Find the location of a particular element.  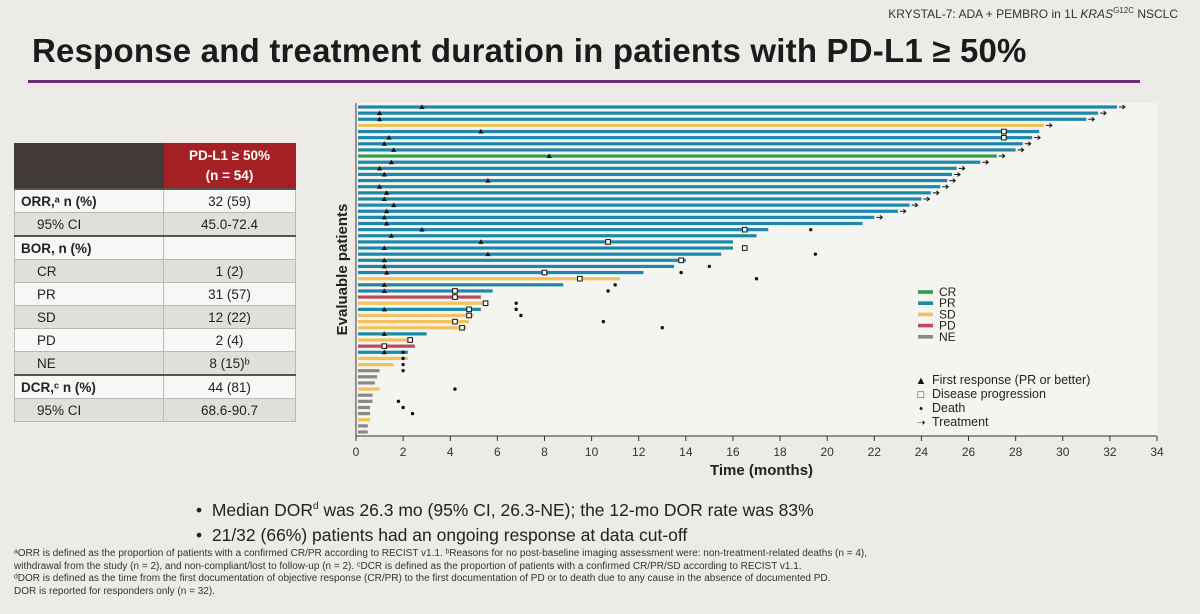

legend-label-ne: NE is located at coordinates (947, 337).